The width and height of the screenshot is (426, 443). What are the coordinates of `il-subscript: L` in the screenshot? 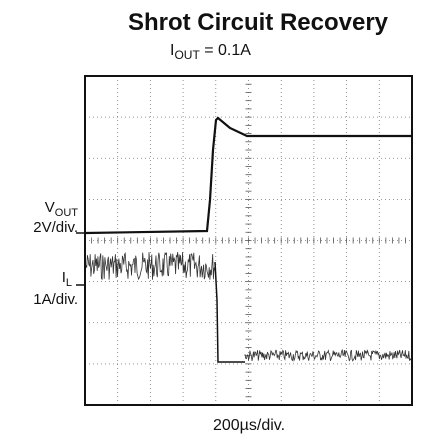 It's located at (69, 283).